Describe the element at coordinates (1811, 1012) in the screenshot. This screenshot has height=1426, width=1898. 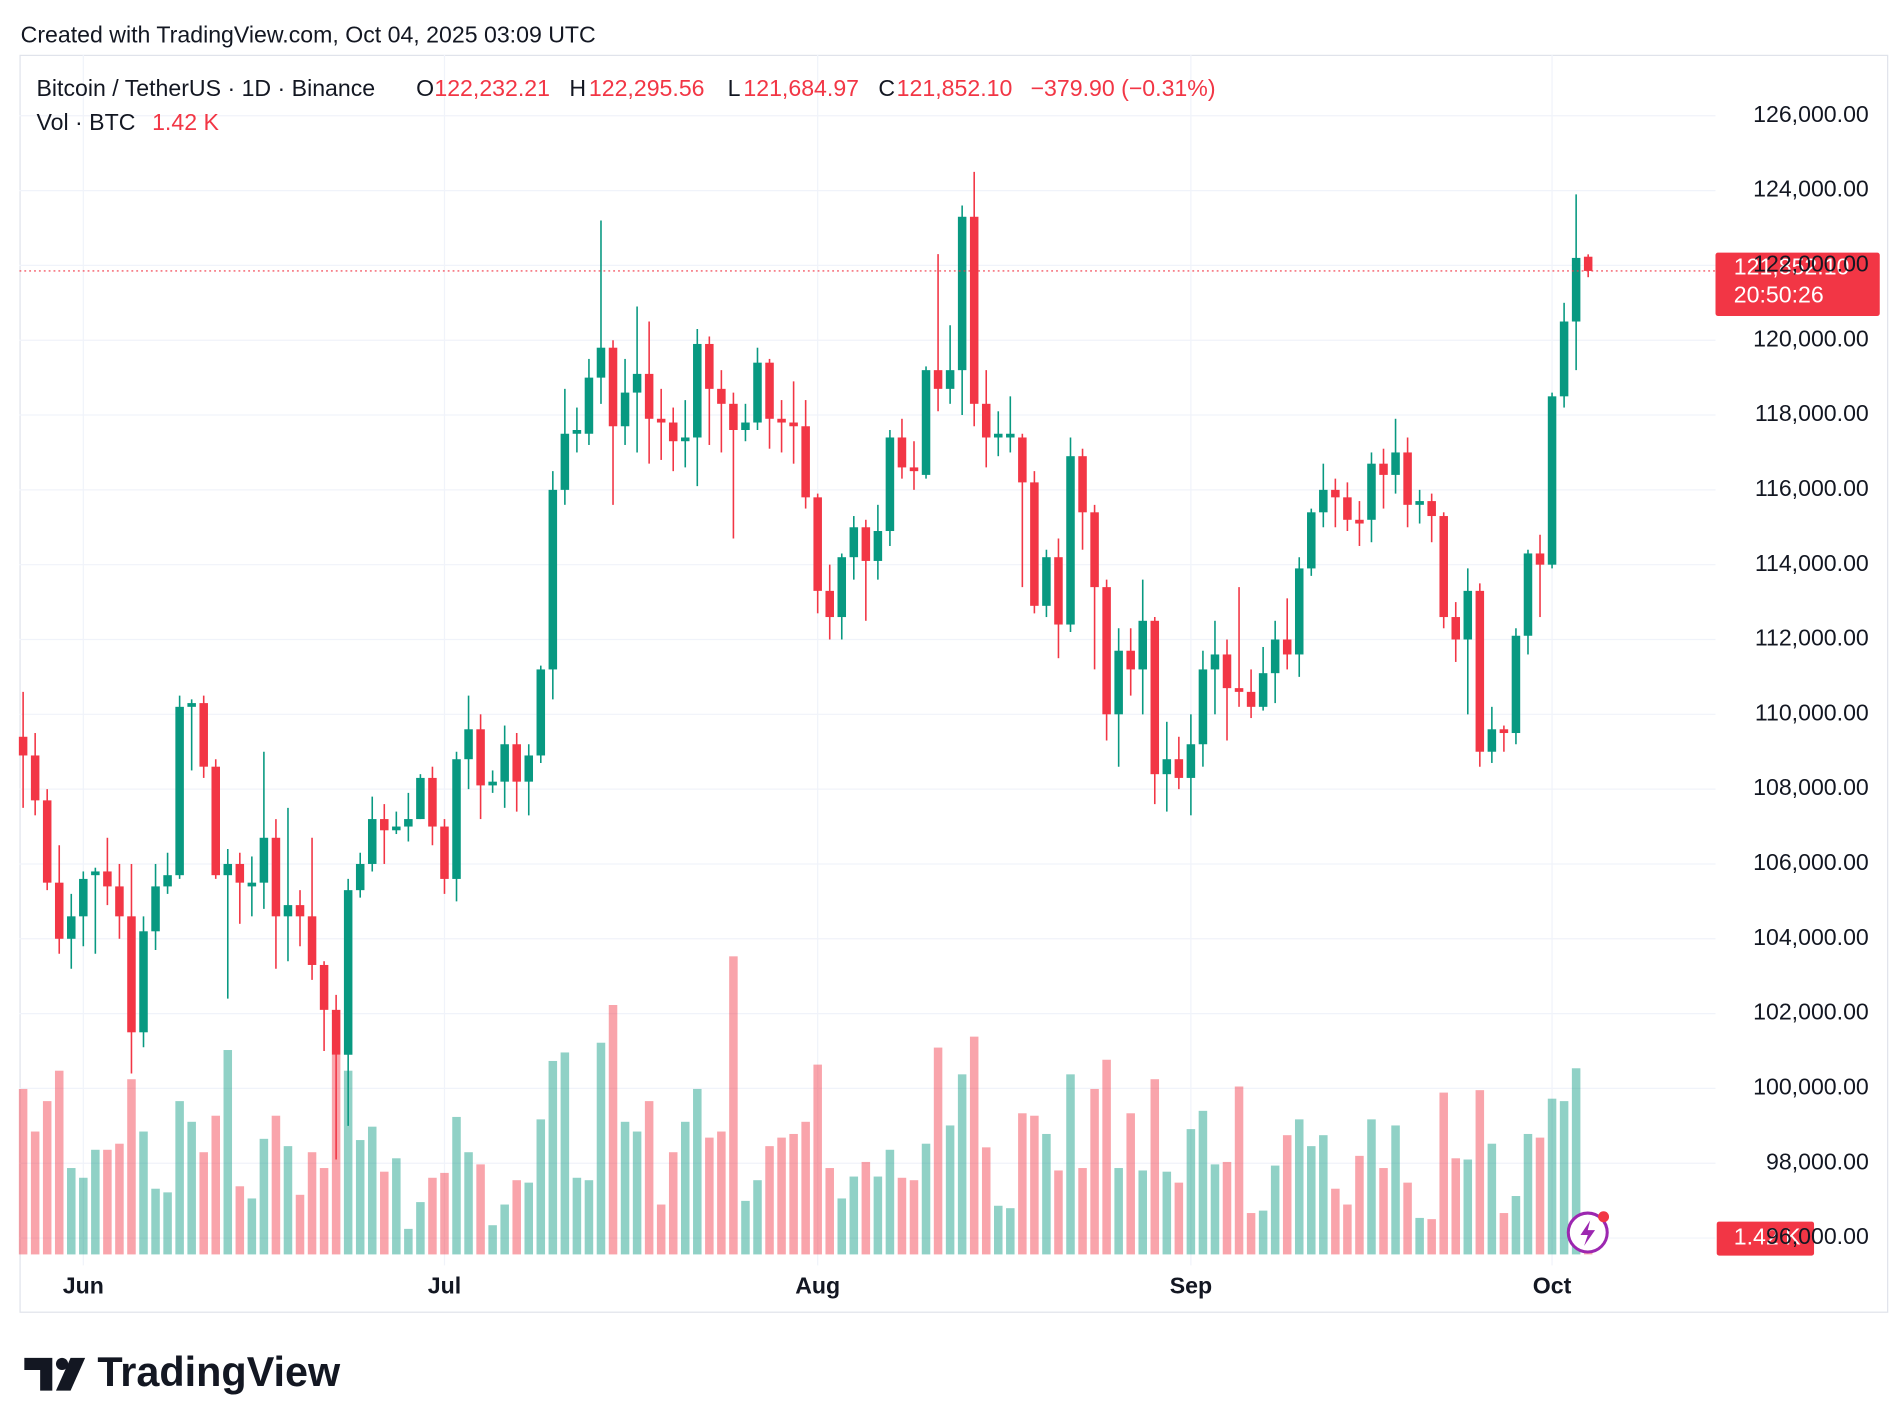
I see `y-tick-label: 102,000.00` at that location.